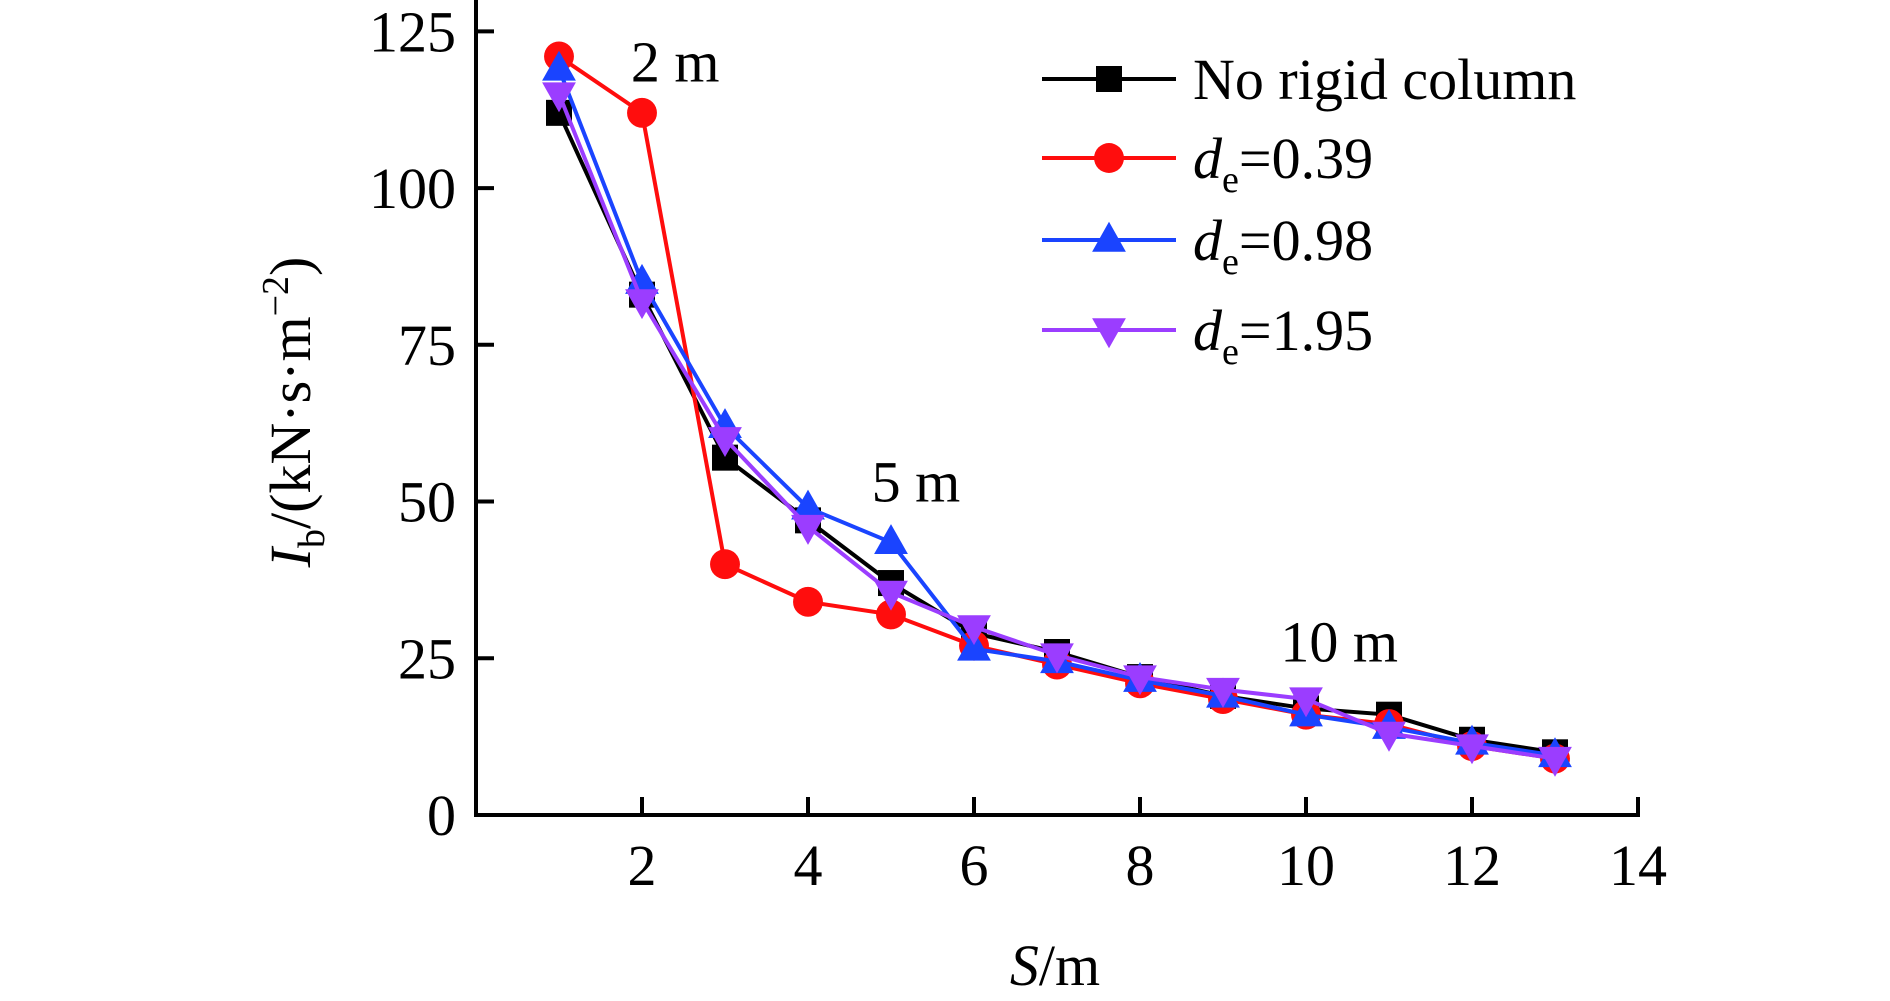  What do you see at coordinates (808, 865) in the screenshot?
I see `x-tick-label: 4` at bounding box center [808, 865].